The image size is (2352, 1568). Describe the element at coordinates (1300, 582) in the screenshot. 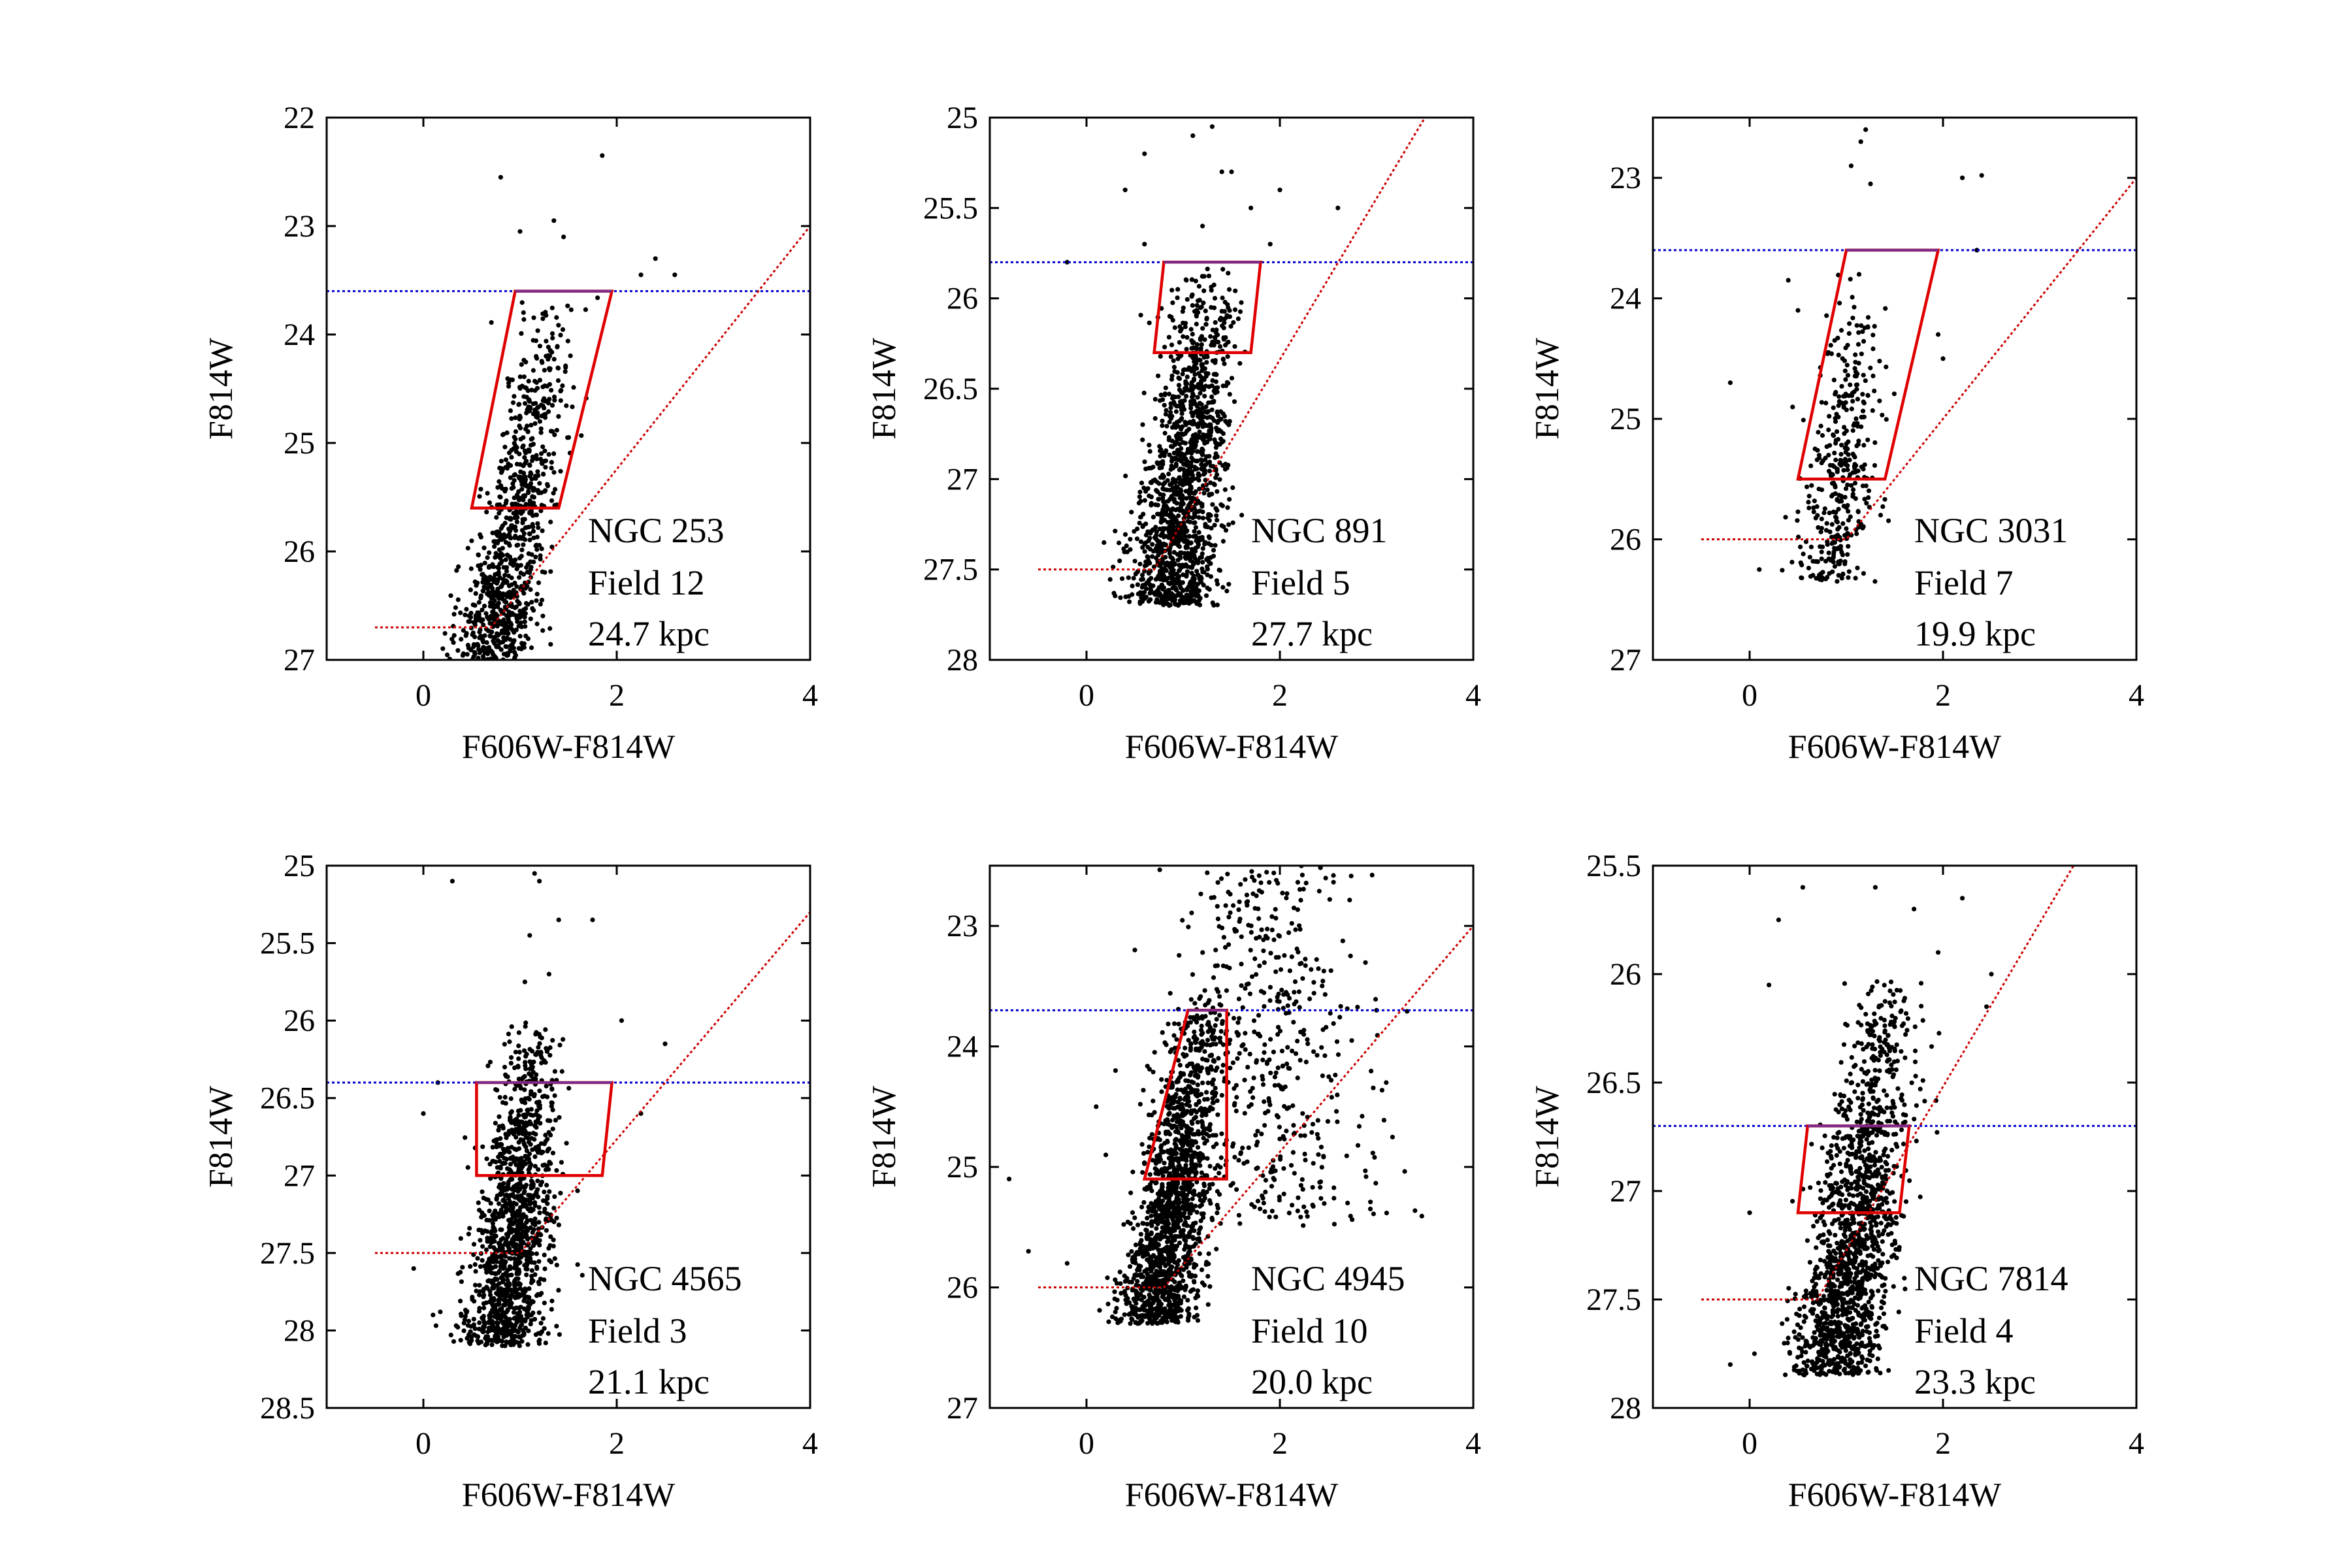

I see `field-name: Field 5` at that location.